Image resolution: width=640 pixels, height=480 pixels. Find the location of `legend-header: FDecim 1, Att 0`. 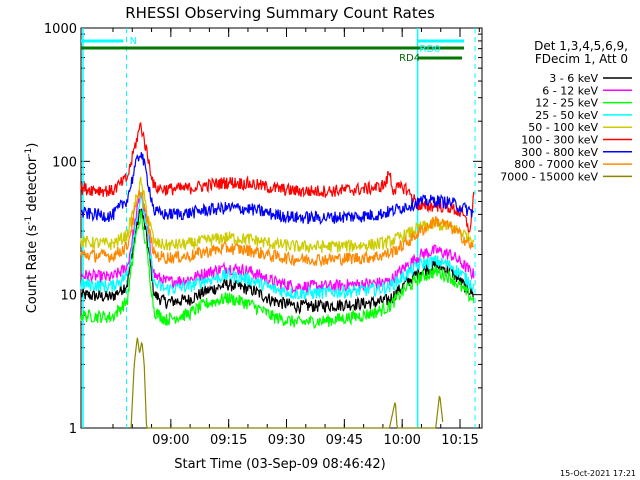

legend-header: FDecim 1, Att 0 is located at coordinates (581, 59).